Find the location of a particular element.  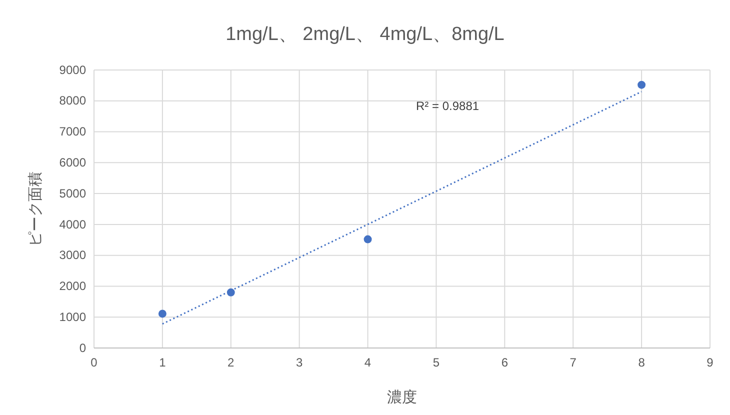

x-tick-label: 8 is located at coordinates (642, 363).